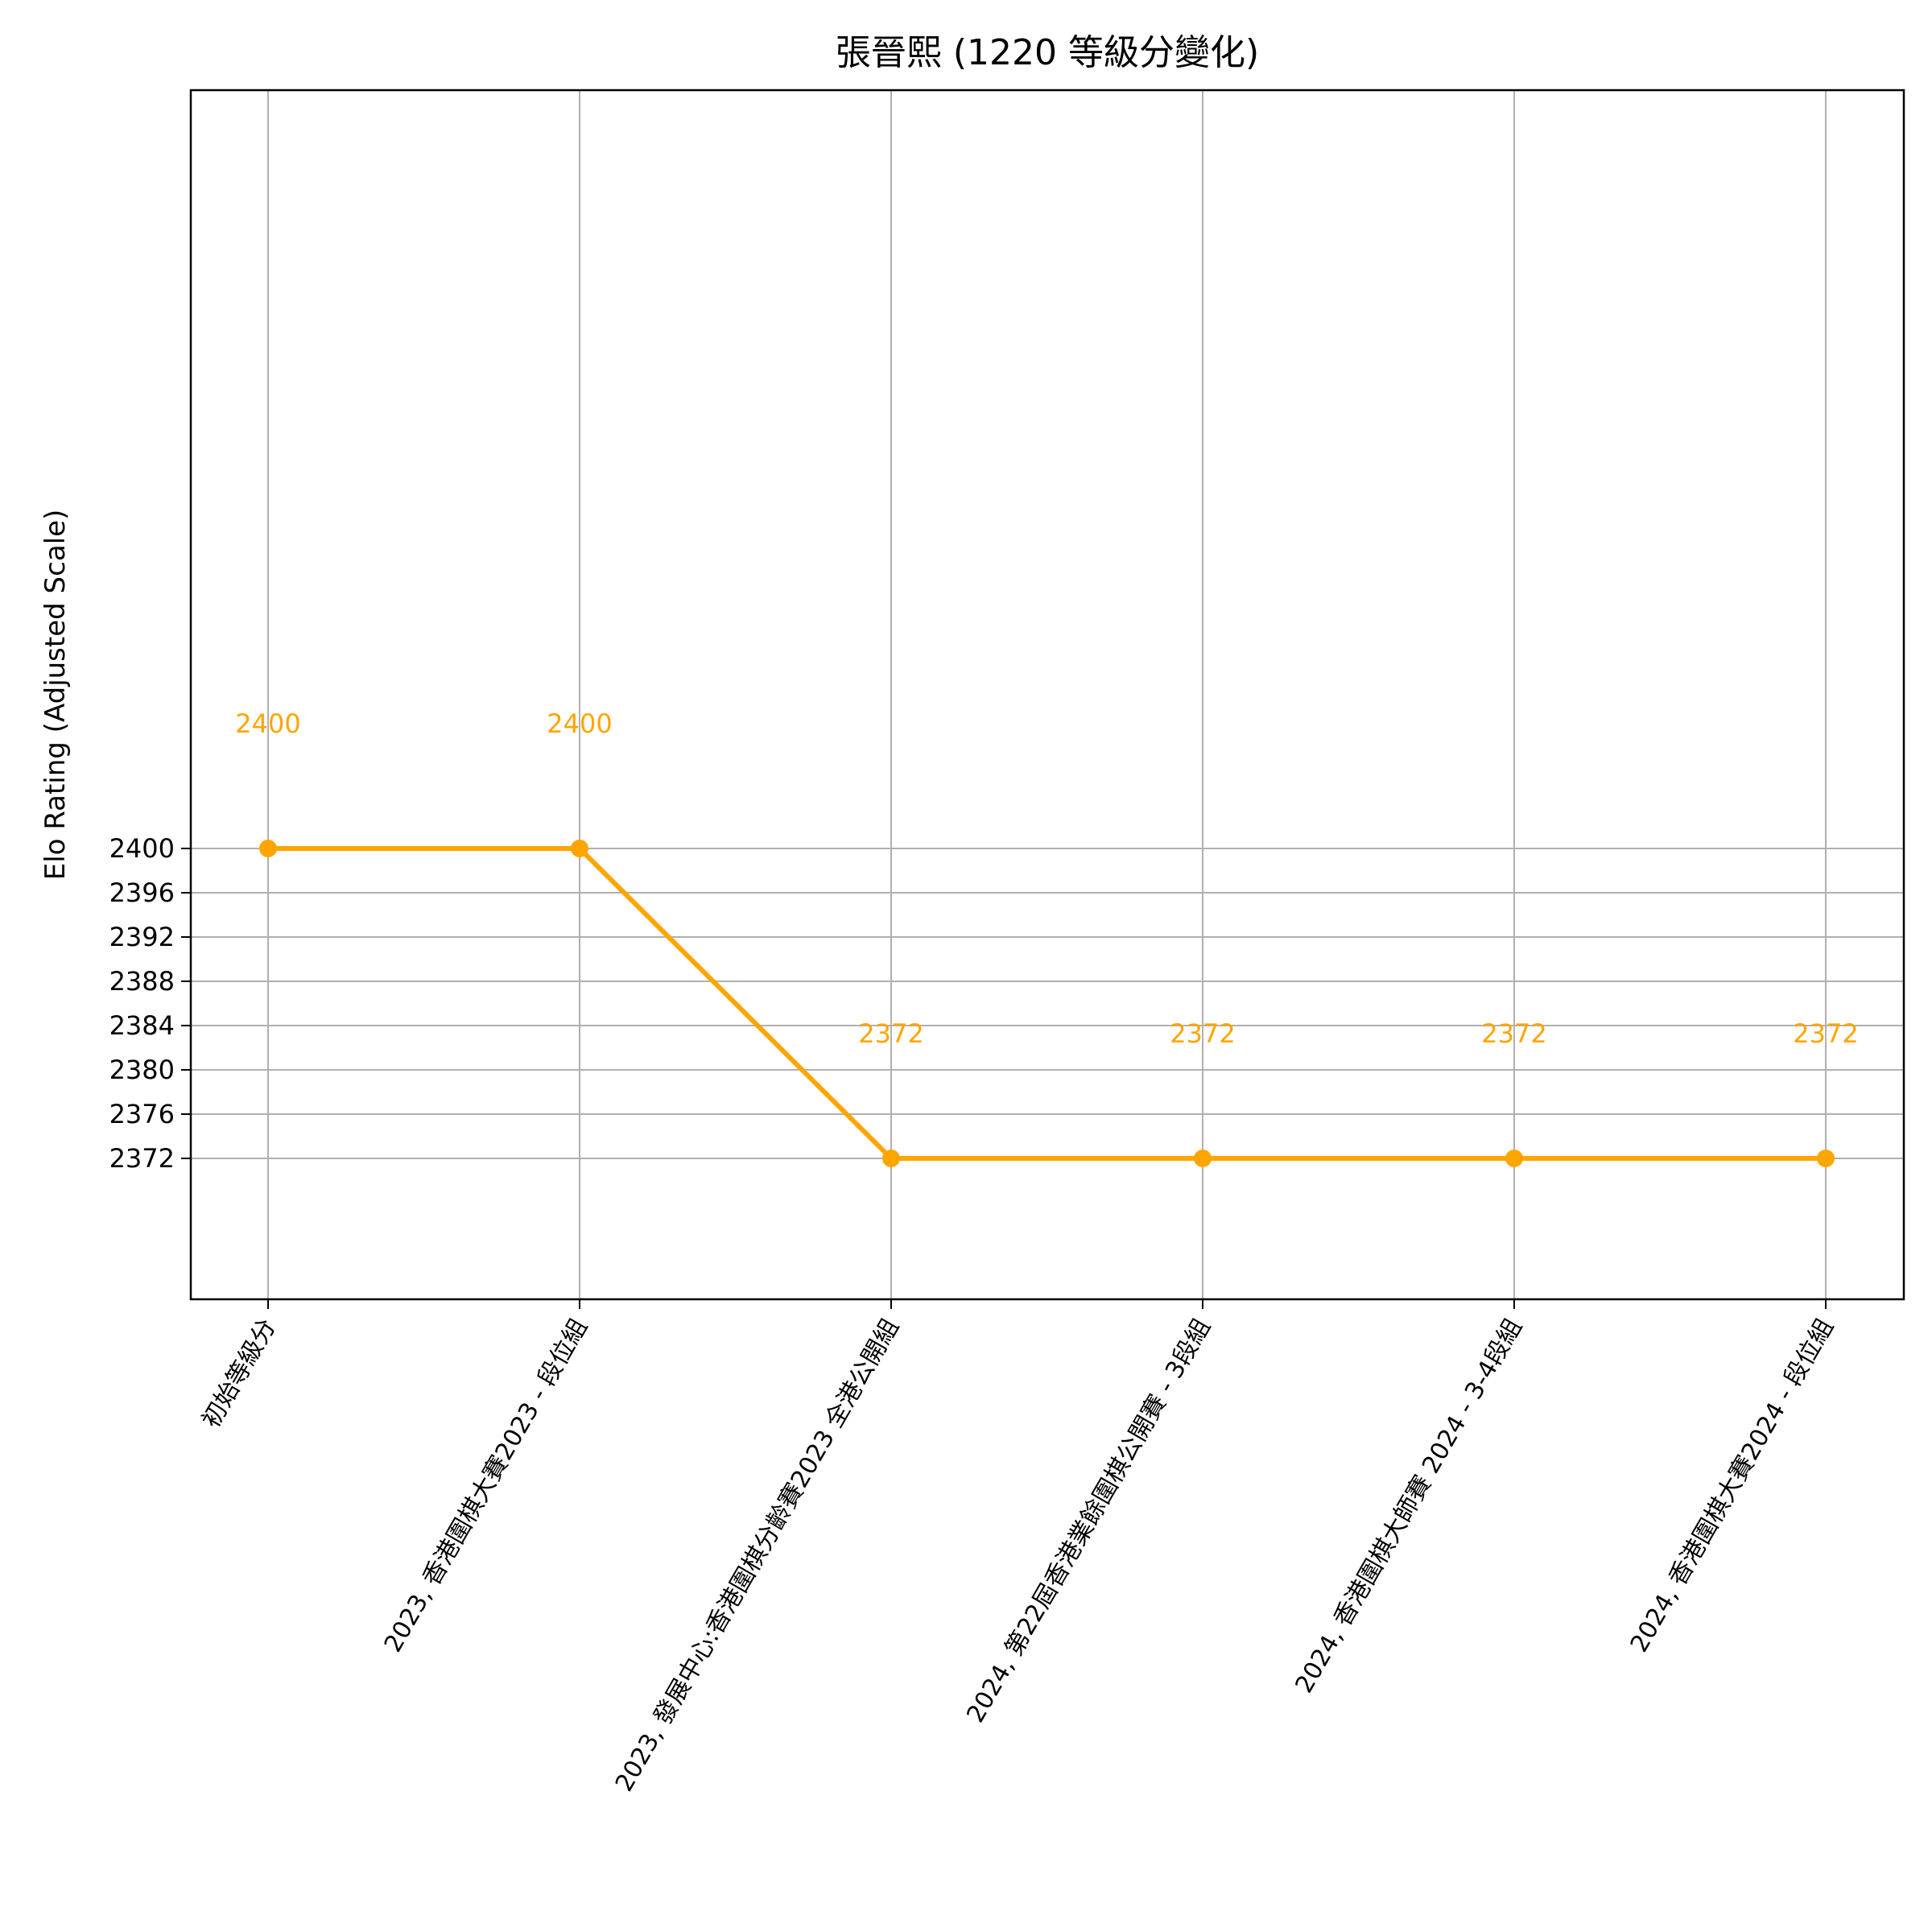 This screenshot has height=1932, width=1932. I want to click on data-labels: 2400 2400 2372 2372 2372 2372, so click(1046, 878).